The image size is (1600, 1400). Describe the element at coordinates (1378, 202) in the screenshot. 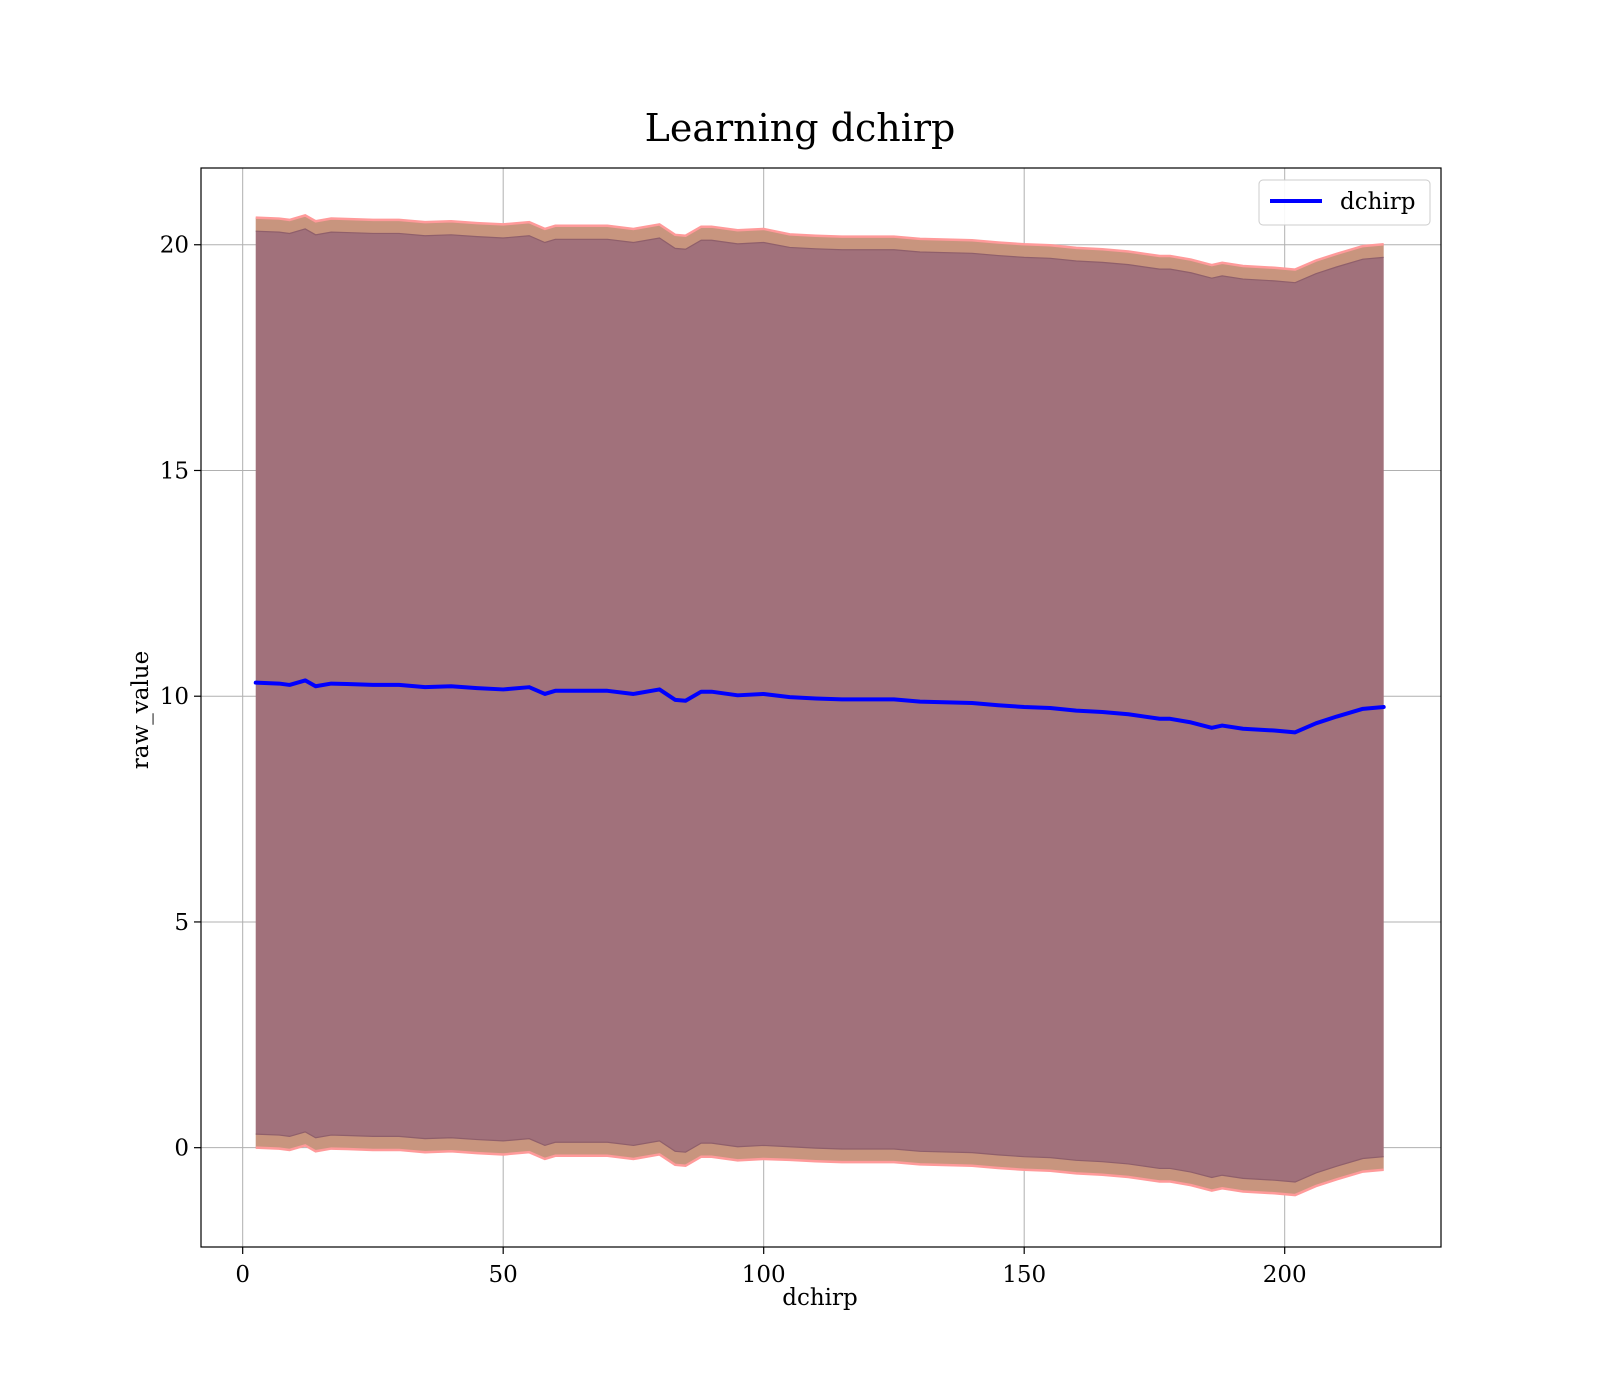

I see `legend-label: dchirp` at that location.